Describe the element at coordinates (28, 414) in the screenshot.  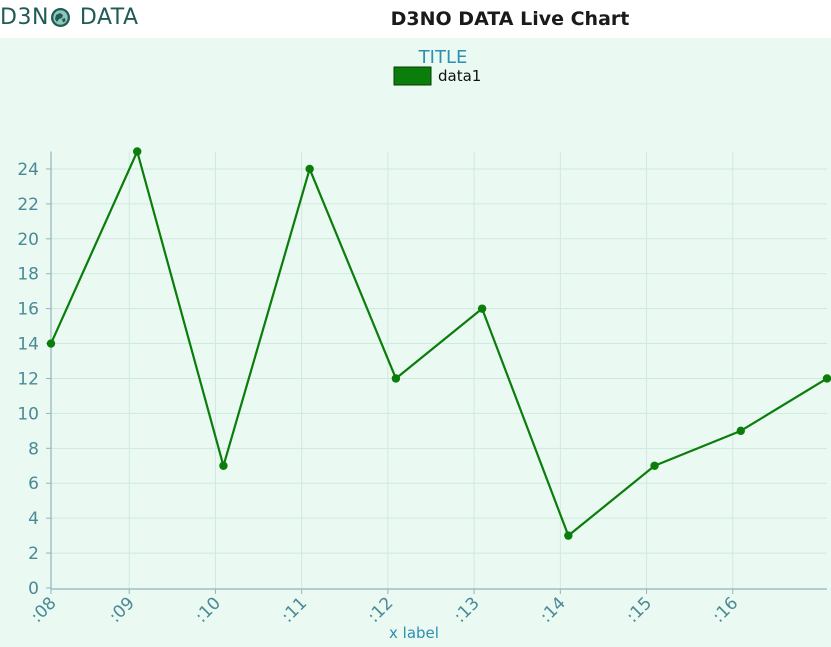
I see `y-tick-label: 10` at that location.